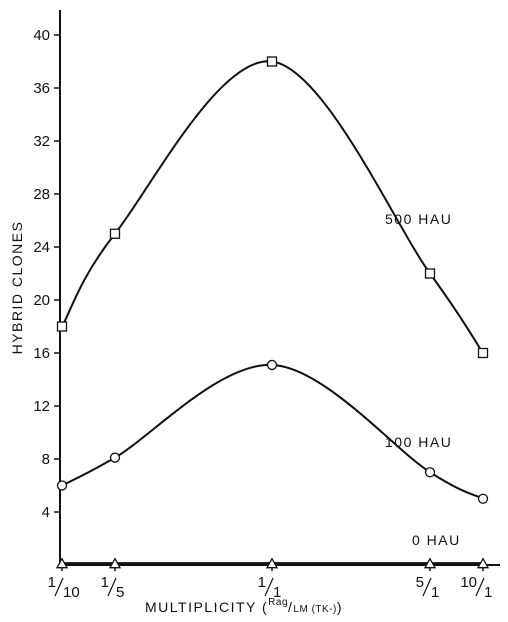  What do you see at coordinates (41, 247) in the screenshot?
I see `y-tick-label: 24` at bounding box center [41, 247].